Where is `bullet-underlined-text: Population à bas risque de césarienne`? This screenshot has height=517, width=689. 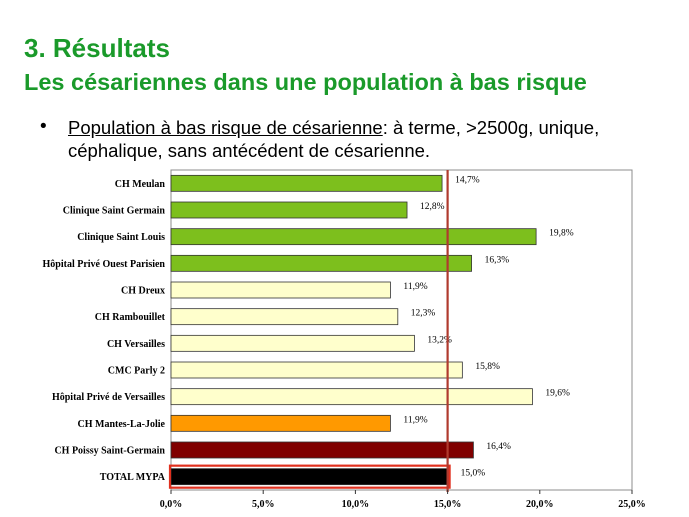
bullet-underlined-text: Population à bas risque de césarienne is located at coordinates (225, 127).